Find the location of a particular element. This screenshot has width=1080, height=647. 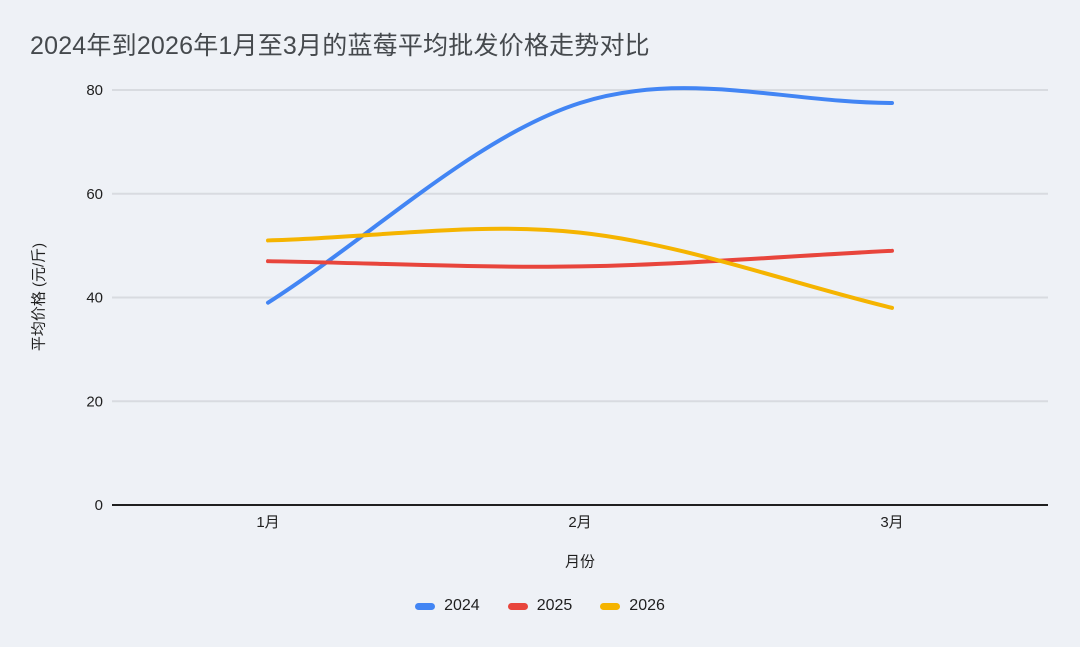

y-axis-title: 平均价格 (元/斤) is located at coordinates (39, 297).